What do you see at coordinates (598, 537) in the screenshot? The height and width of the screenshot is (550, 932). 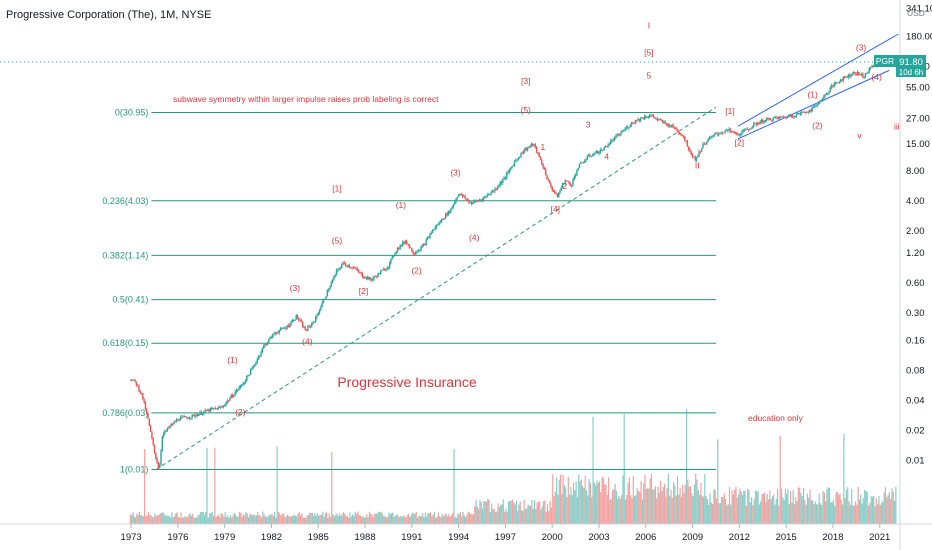 I see `x-tick-label: 2003` at bounding box center [598, 537].